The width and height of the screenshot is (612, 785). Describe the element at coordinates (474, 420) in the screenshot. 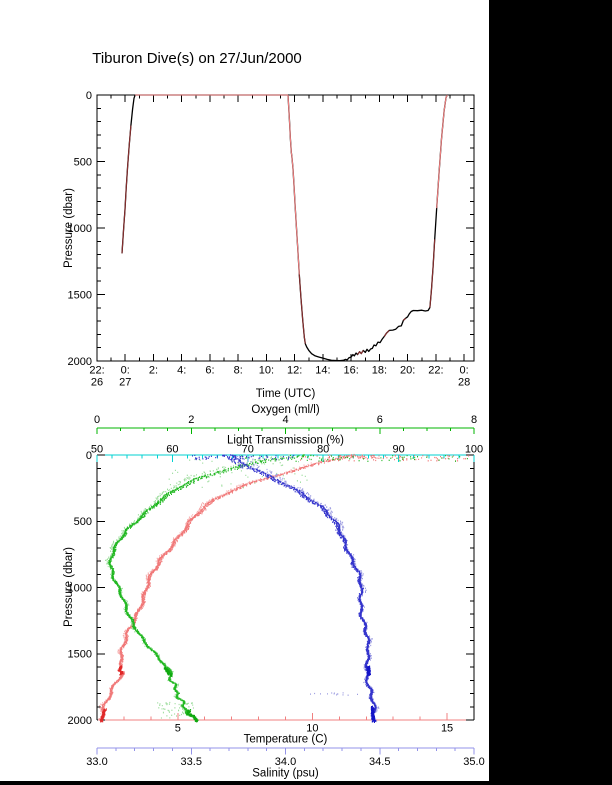

I see `oxygen-tick-label: 8` at that location.